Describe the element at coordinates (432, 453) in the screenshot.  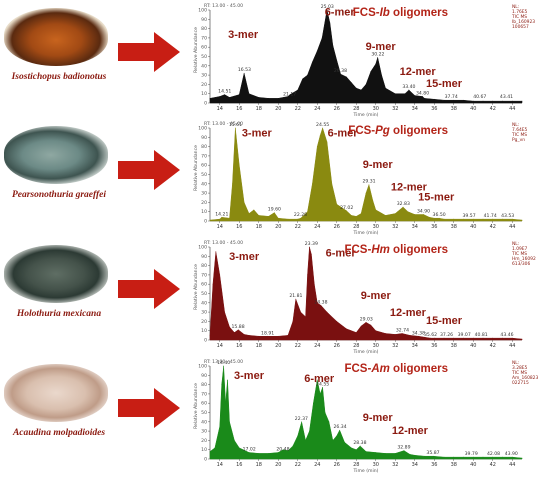
I see `peak-label: 35.87` at that location.